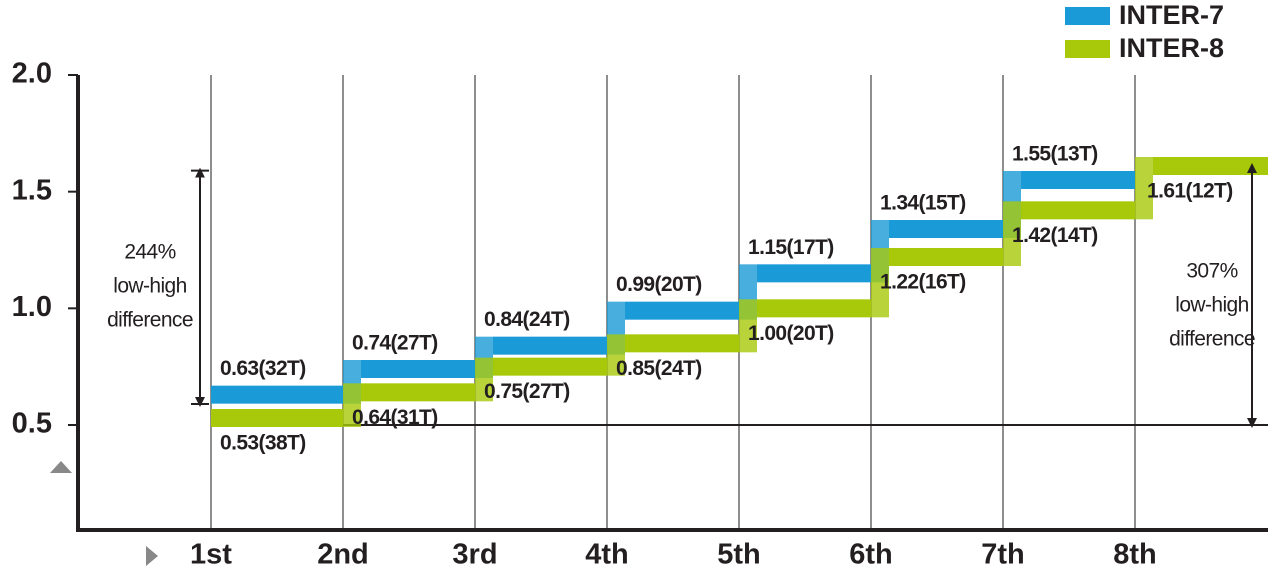 Image resolution: width=1280 pixels, height=581 pixels. I want to click on value-label: 1.22(16T), so click(923, 282).